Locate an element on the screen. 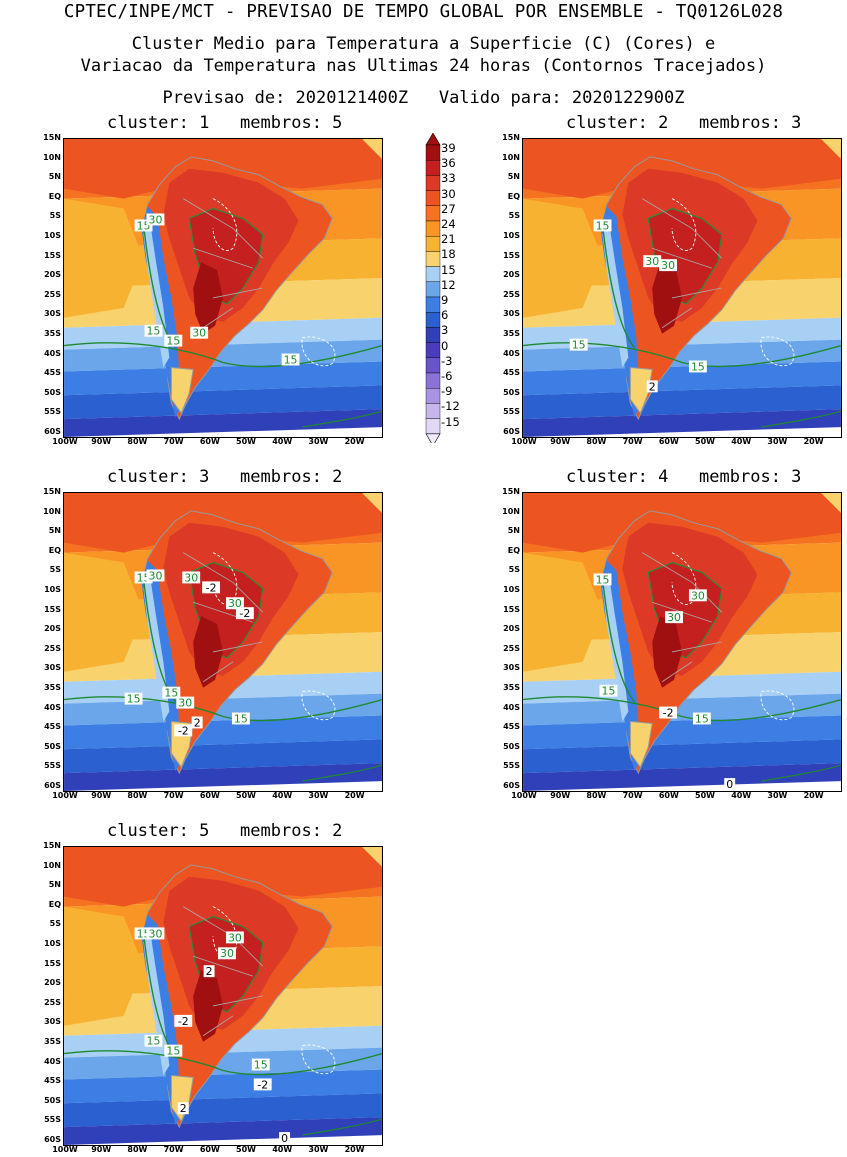 The width and height of the screenshot is (847, 1157). colorbar-label: 12 is located at coordinates (448, 284).